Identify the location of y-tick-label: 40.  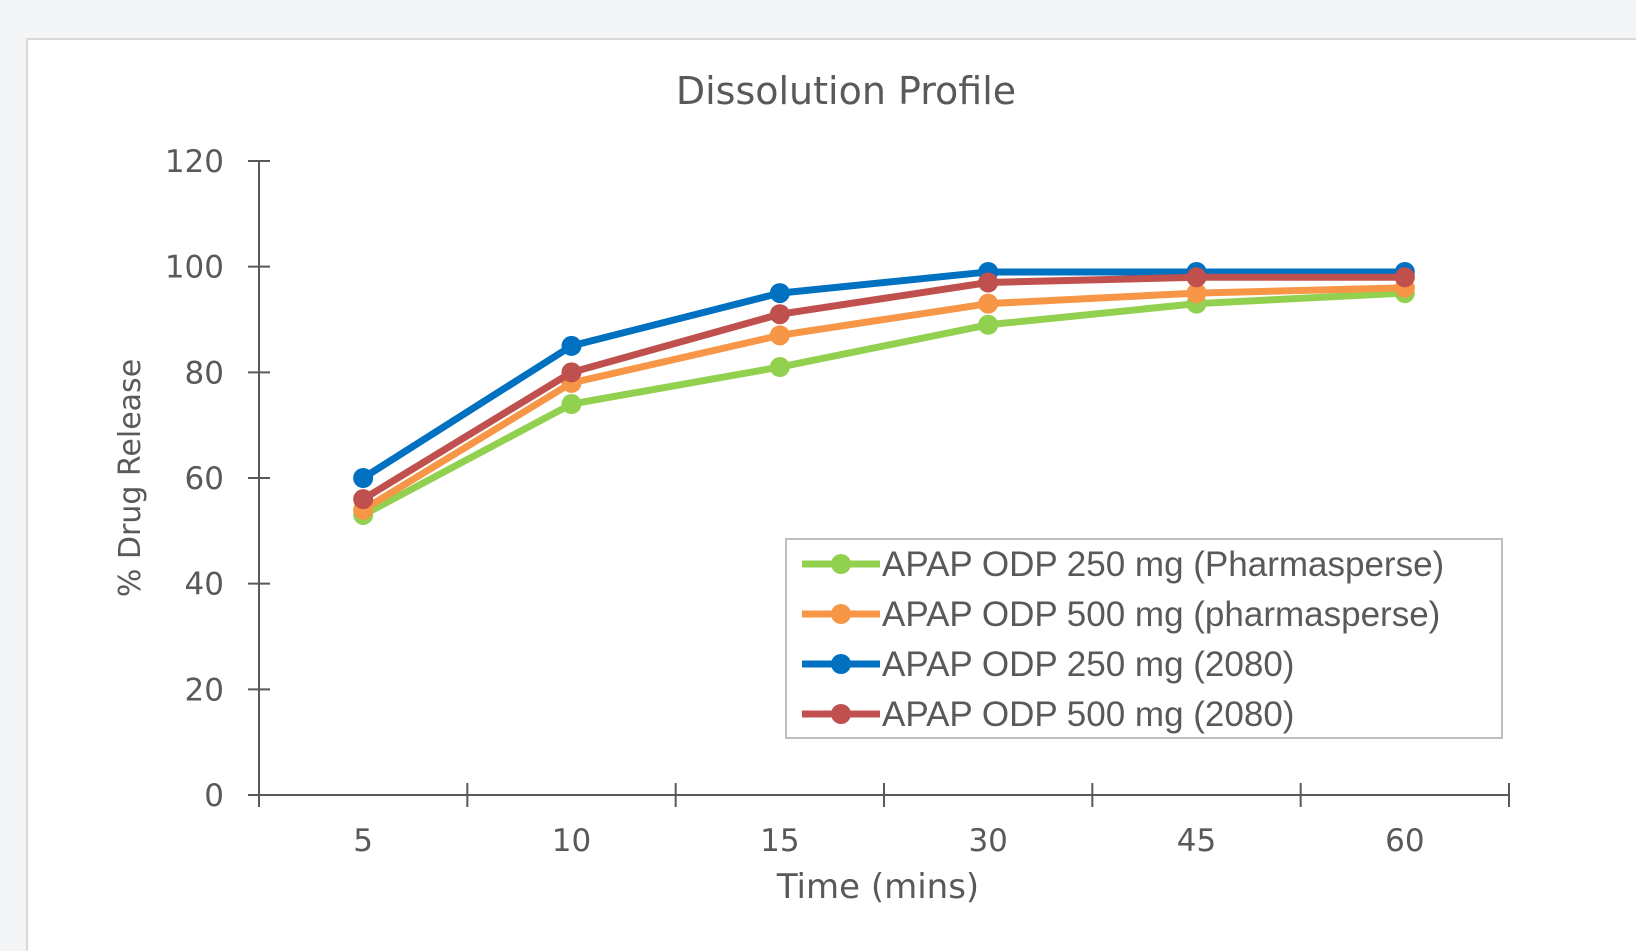
(204, 585).